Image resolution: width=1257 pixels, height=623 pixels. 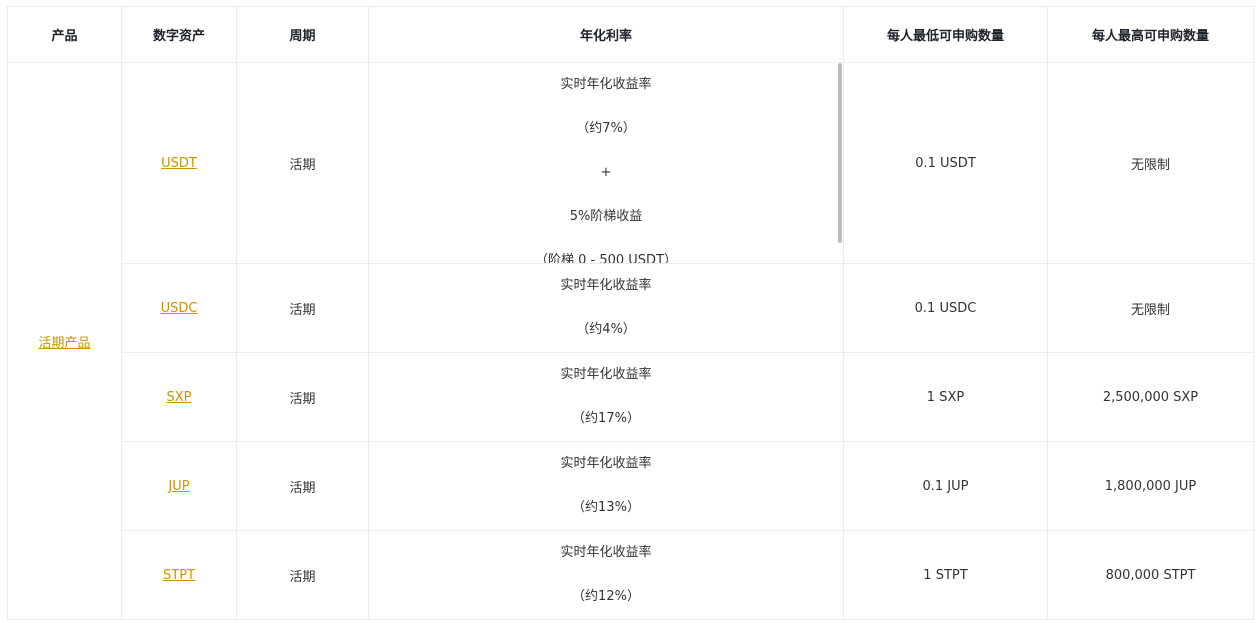 What do you see at coordinates (179, 308) in the screenshot?
I see `asset-link: USDC` at bounding box center [179, 308].